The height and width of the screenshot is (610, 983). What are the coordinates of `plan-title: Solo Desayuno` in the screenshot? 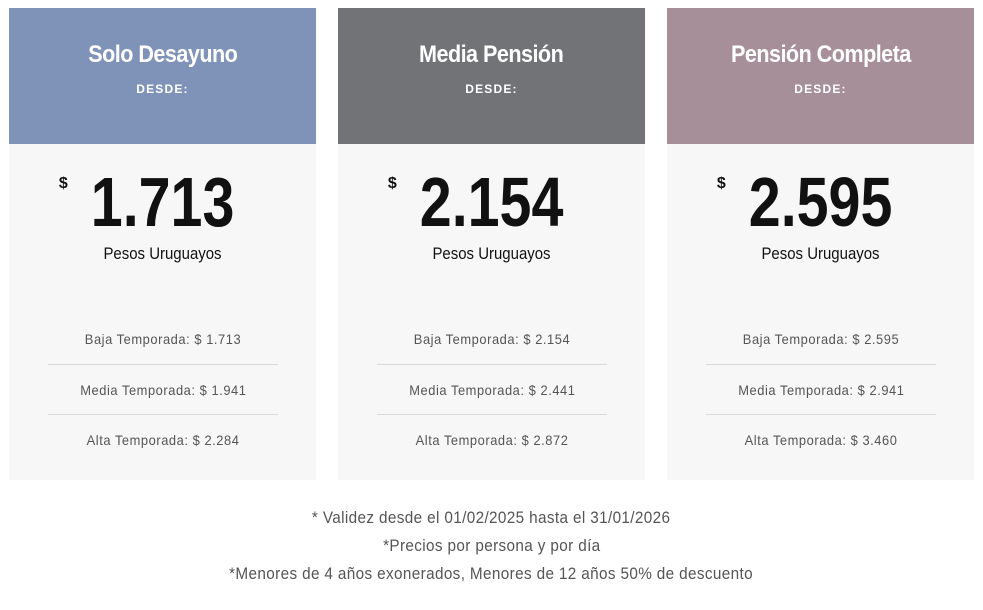 It's located at (162, 54).